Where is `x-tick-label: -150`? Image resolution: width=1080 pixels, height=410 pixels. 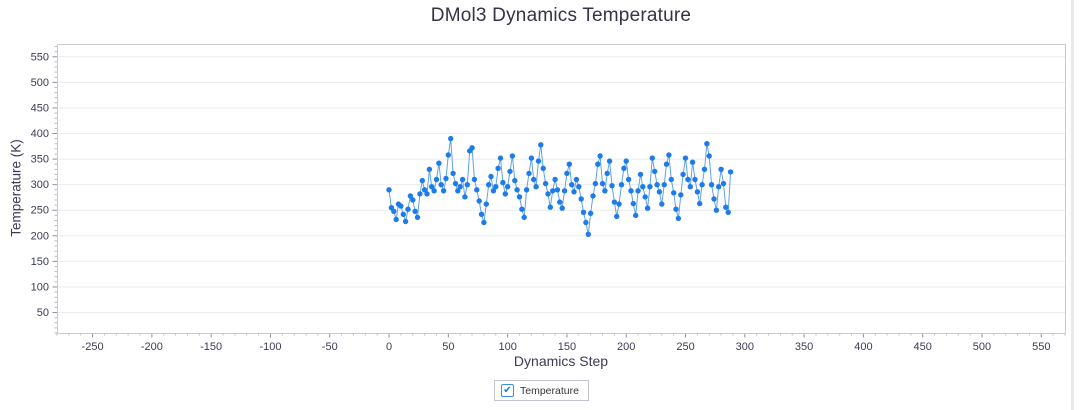 x-tick-label: -150 is located at coordinates (211, 347).